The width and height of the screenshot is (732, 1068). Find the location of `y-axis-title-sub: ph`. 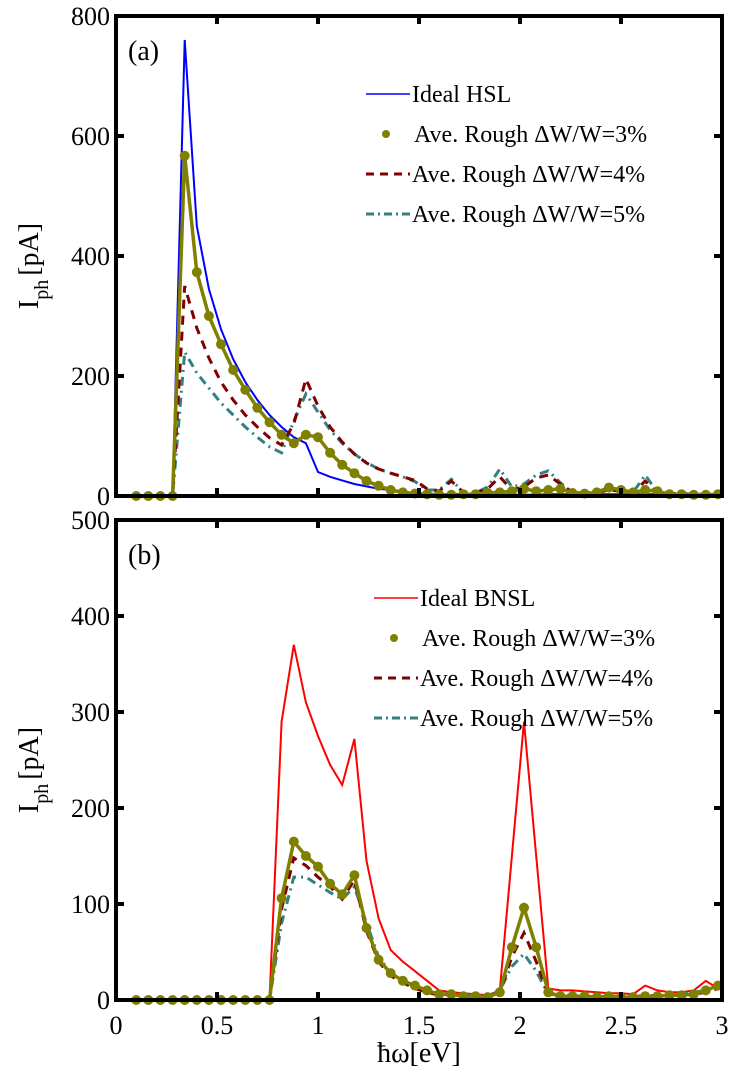

y-axis-title-sub: ph is located at coordinates (42, 290).